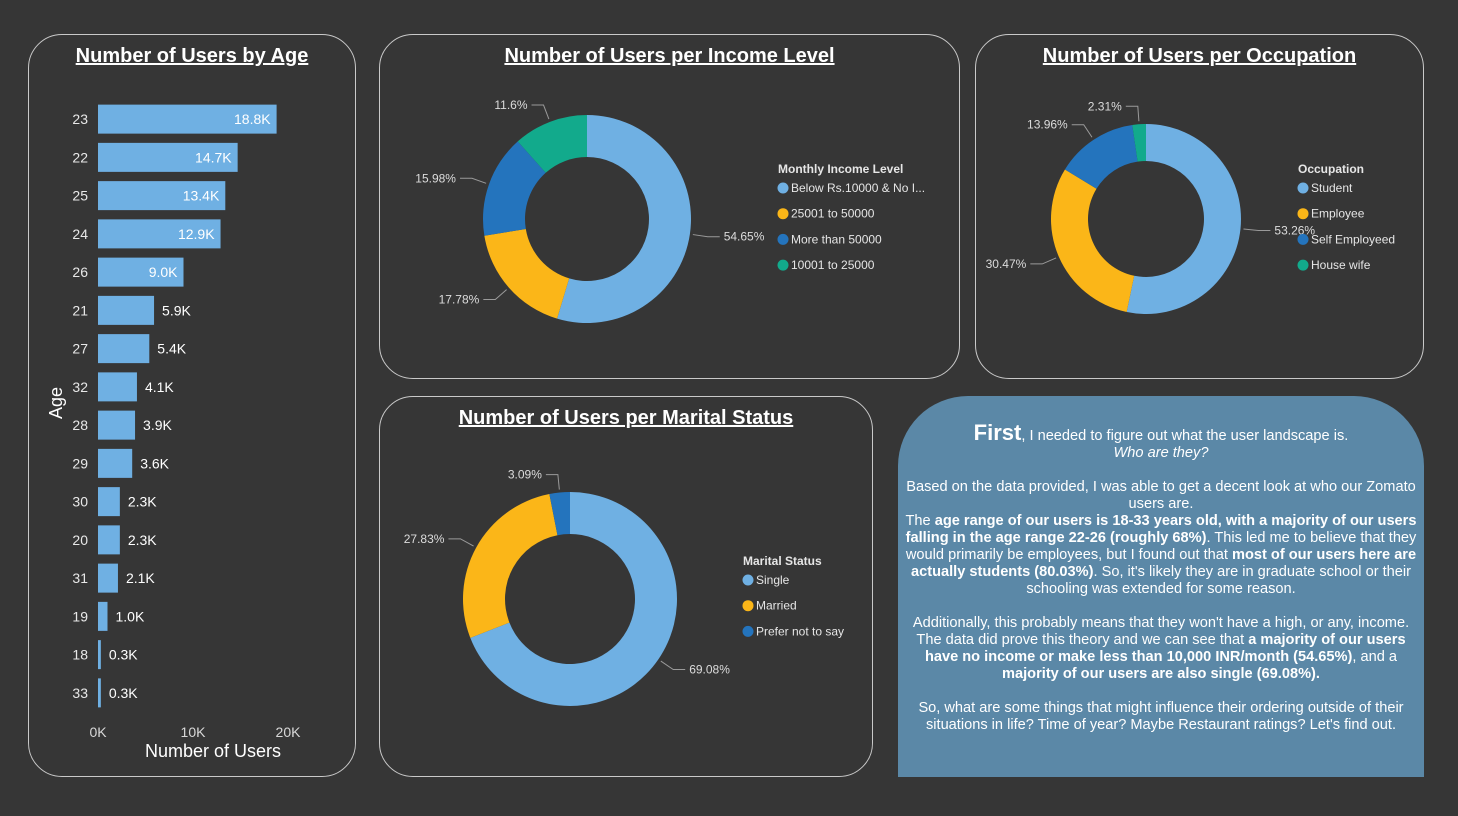  Describe the element at coordinates (213, 751) in the screenshot. I see `x-axis-label: Number of Users` at that location.